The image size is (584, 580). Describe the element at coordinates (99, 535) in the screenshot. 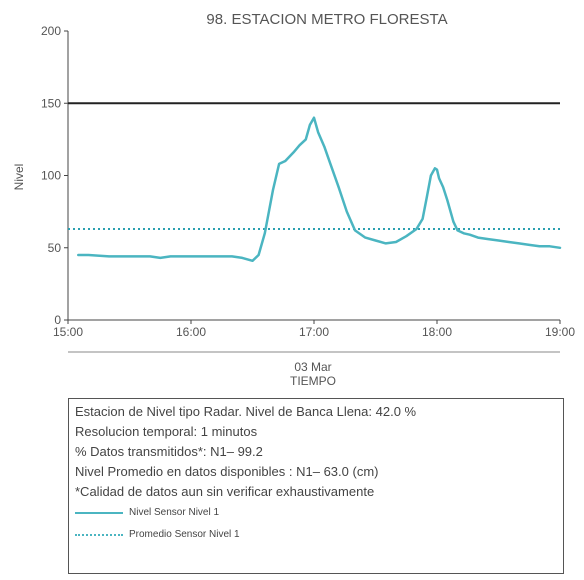

I see `legend-dotted-line-icon` at that location.